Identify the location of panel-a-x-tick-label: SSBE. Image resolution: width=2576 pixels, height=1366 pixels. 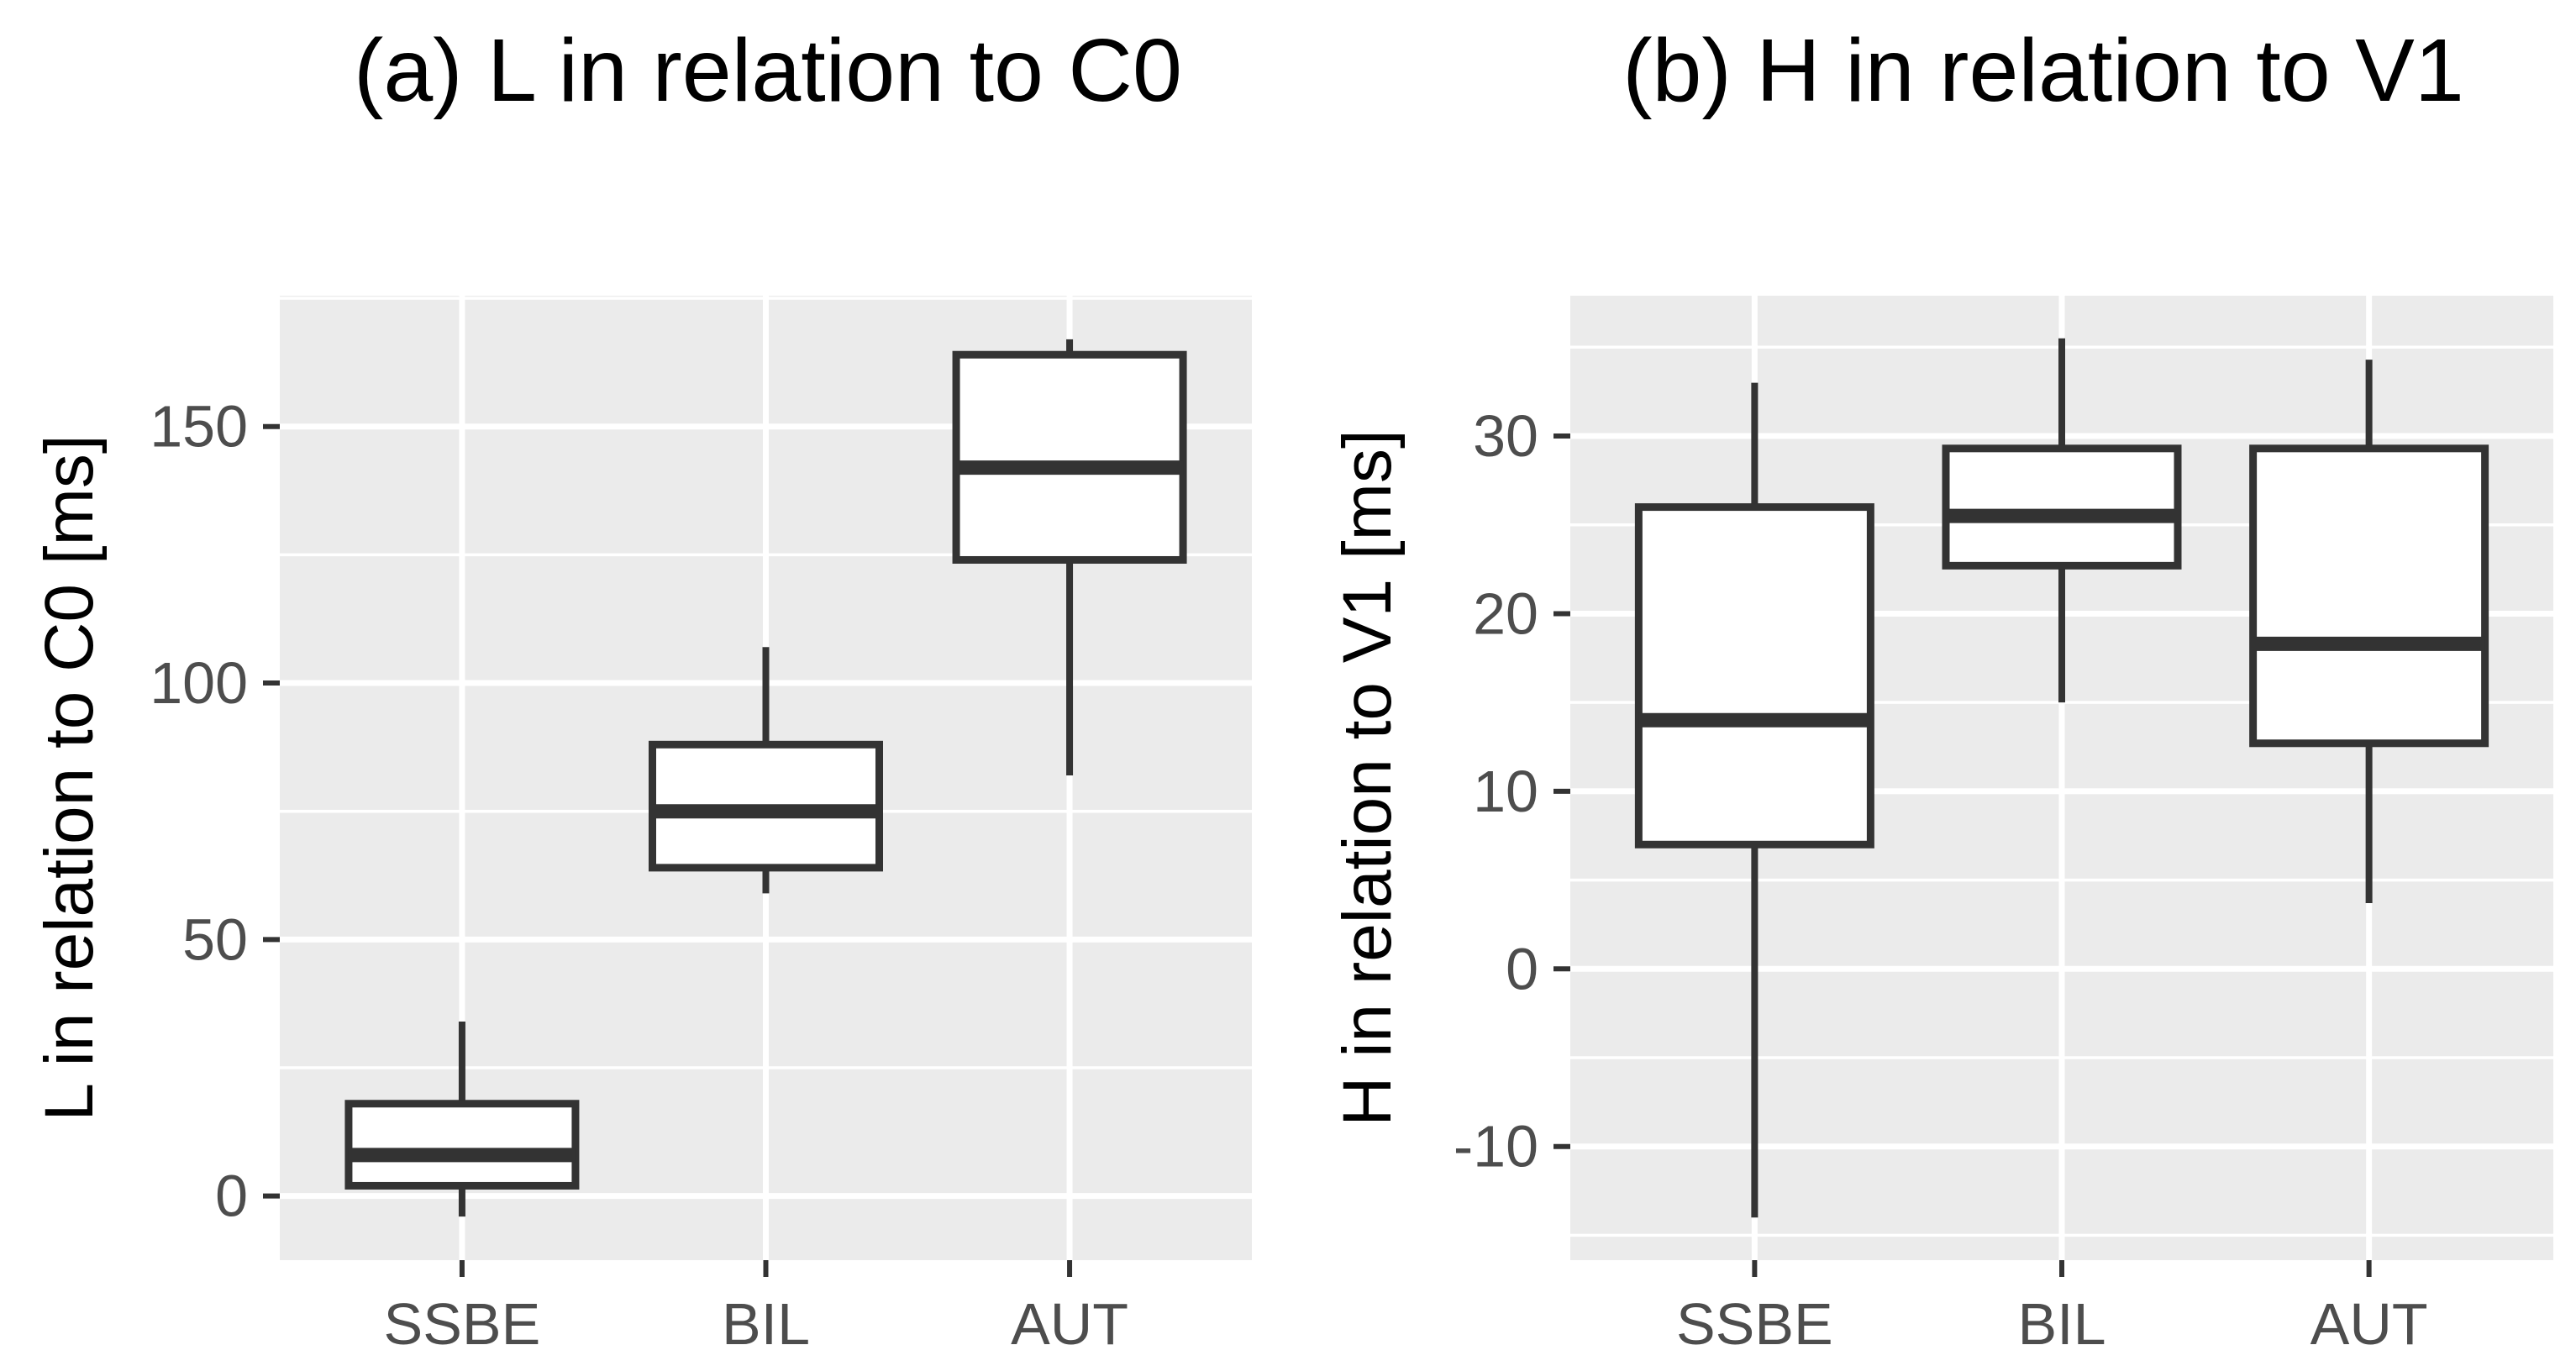
(462, 1324).